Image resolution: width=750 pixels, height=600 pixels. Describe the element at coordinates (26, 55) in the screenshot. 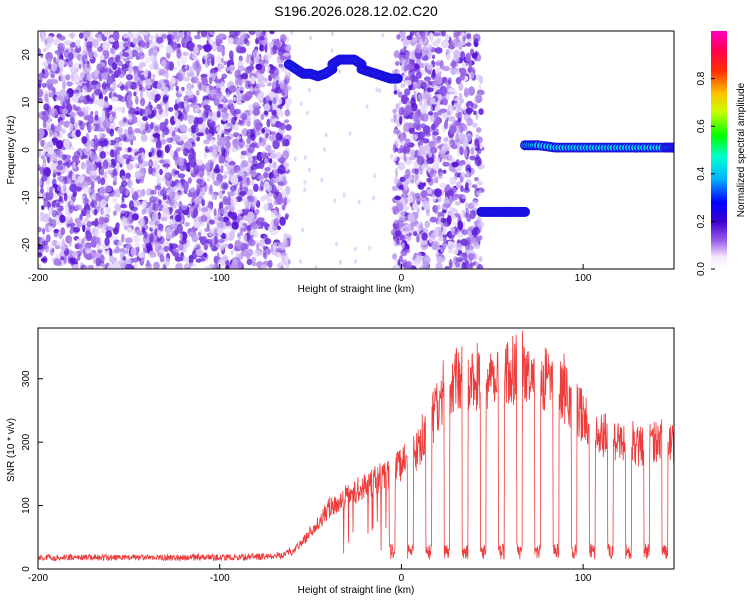

I see `y-tick-label: 20` at that location.